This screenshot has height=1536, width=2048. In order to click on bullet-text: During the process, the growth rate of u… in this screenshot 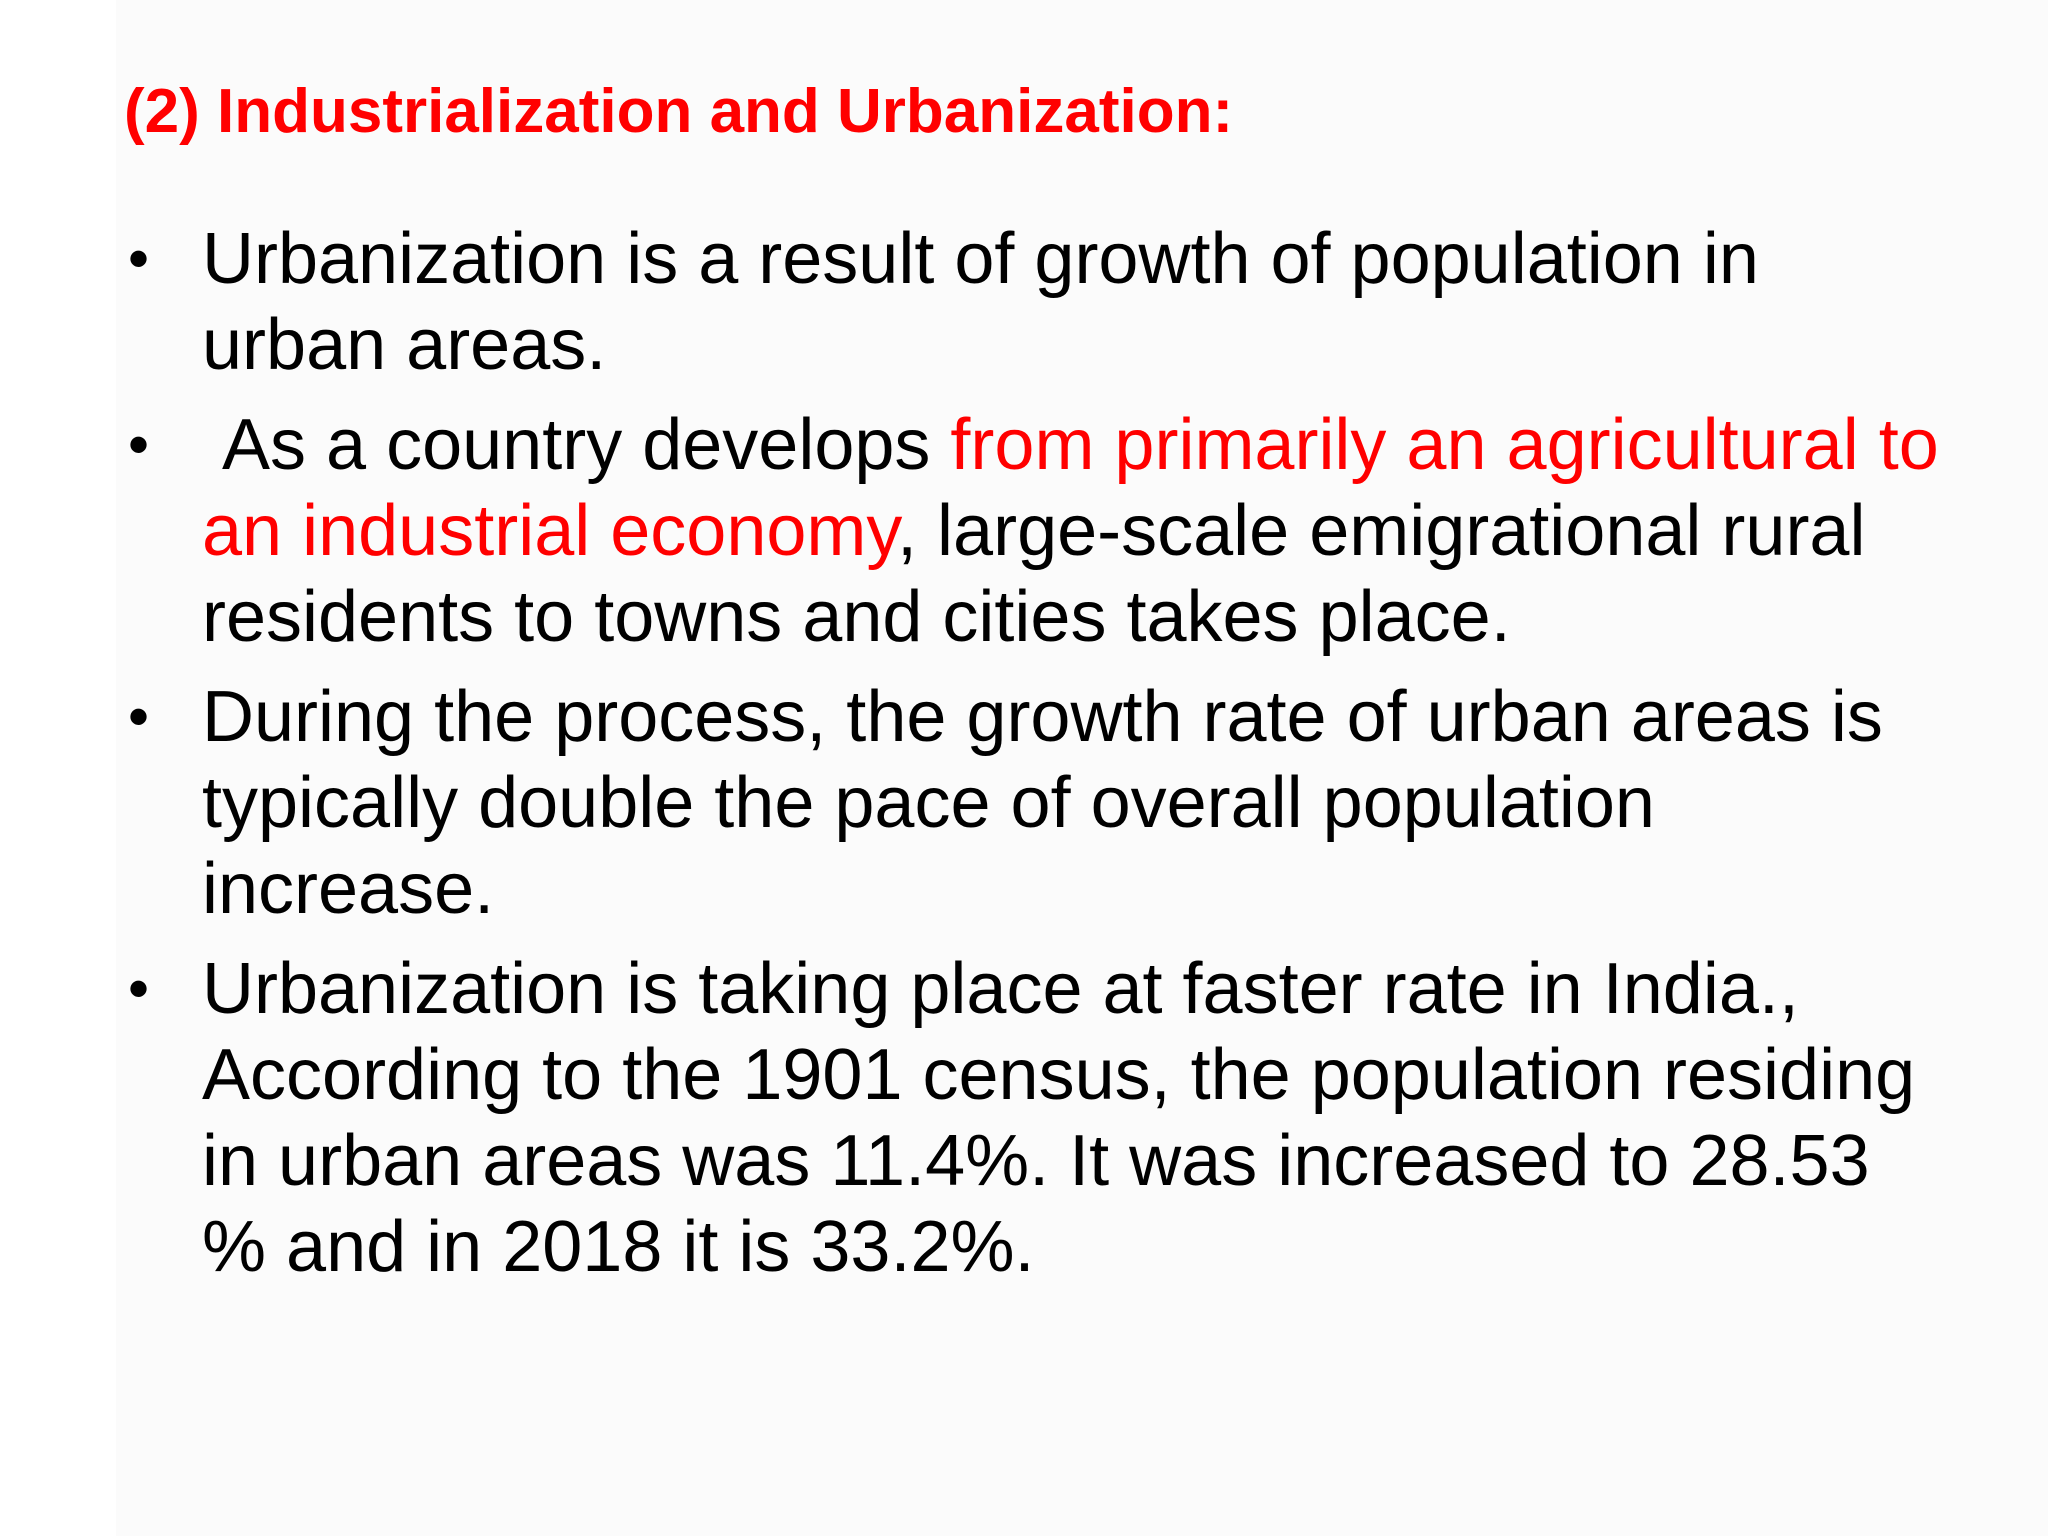, I will do `click(1042, 803)`.